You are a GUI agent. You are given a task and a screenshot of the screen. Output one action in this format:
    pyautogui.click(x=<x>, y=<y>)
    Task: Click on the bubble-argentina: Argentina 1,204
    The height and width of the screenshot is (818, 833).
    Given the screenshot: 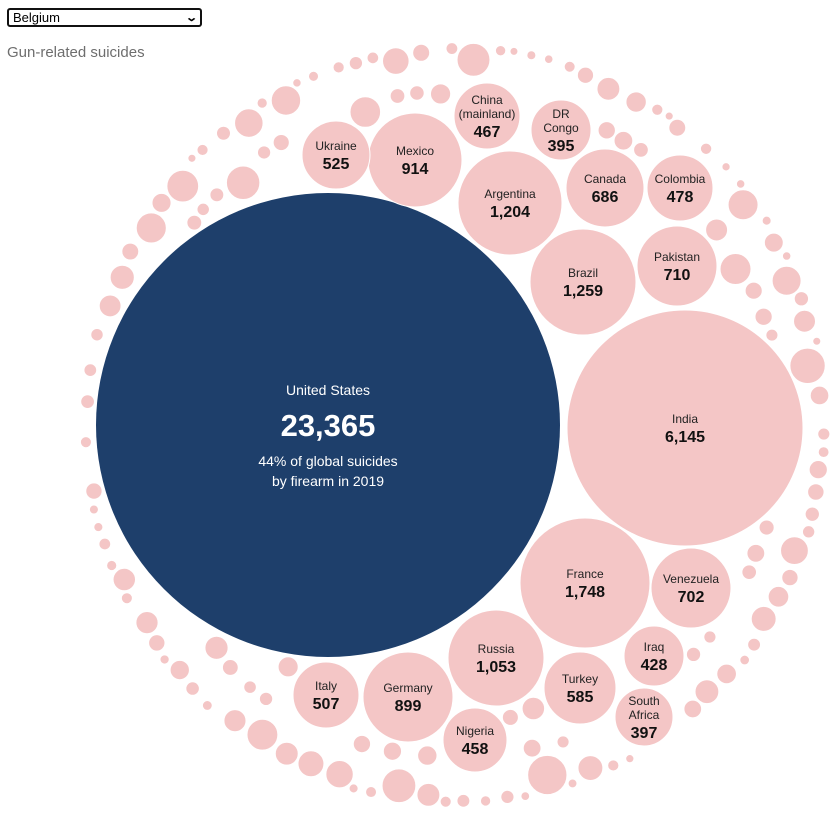 What is the action you would take?
    pyautogui.click(x=510, y=203)
    